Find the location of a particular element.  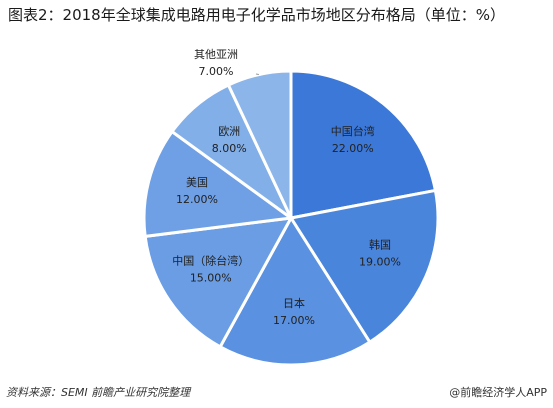

leader-line is located at coordinates (257, 74).